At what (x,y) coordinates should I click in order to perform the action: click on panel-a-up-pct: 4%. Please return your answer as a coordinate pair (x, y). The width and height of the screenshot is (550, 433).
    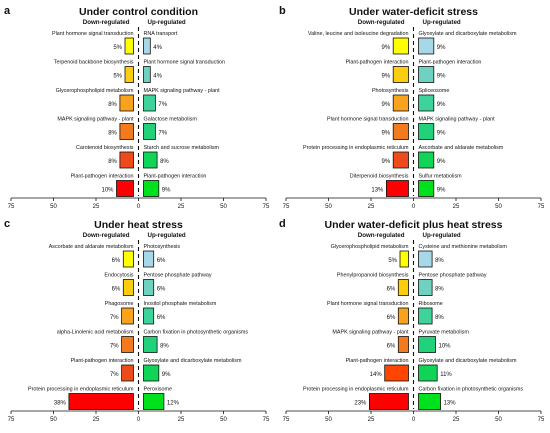
    Looking at the image, I should click on (157, 77).